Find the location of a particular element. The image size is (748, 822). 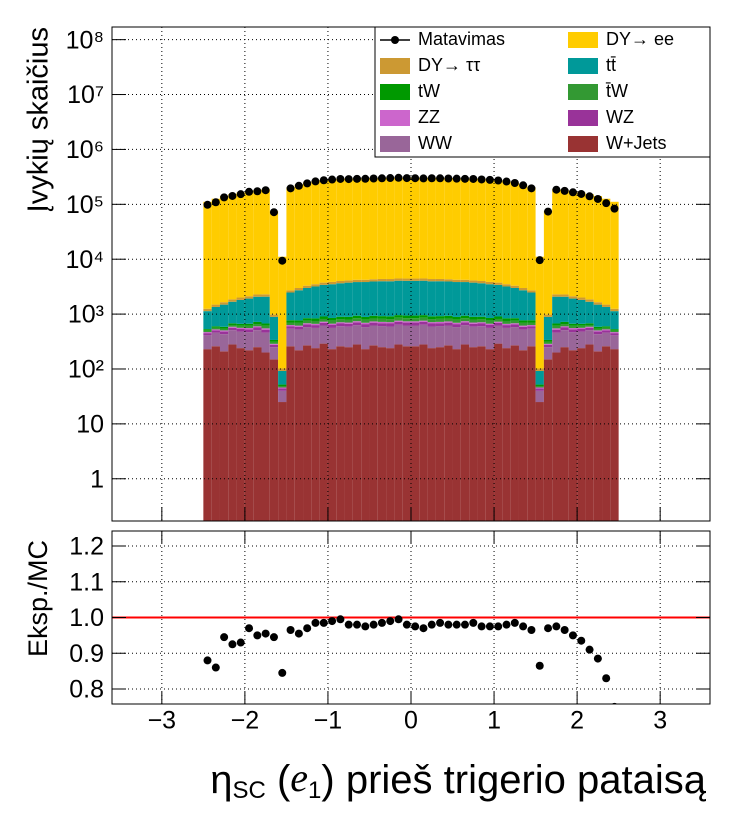

x-axis-title-part: SC is located at coordinates (248, 790).